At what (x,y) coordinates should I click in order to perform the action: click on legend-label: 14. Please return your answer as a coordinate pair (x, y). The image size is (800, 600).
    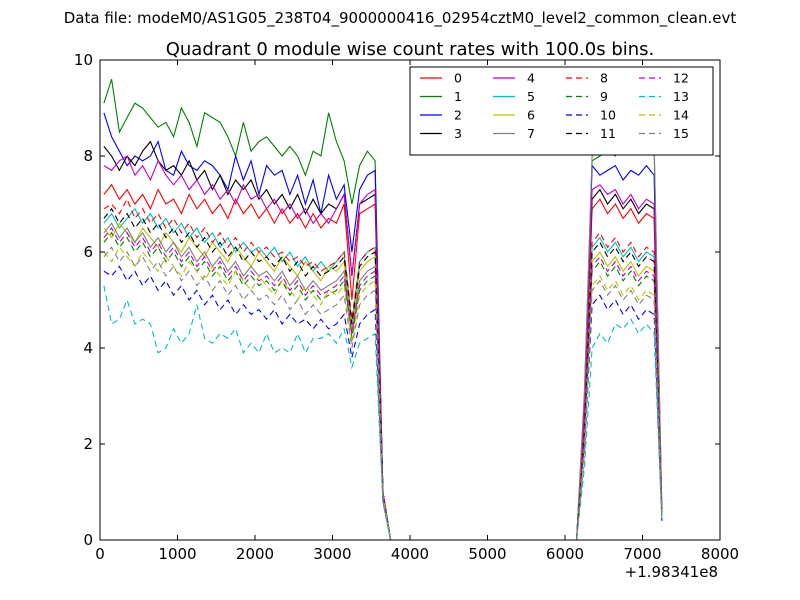
    Looking at the image, I should click on (681, 115).